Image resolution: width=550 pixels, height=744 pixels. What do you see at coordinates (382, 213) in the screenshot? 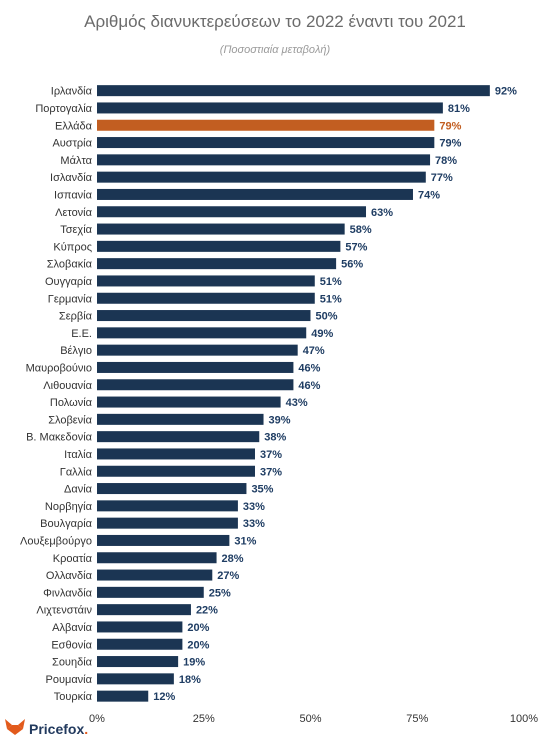
I see `value-label: 63%` at bounding box center [382, 213].